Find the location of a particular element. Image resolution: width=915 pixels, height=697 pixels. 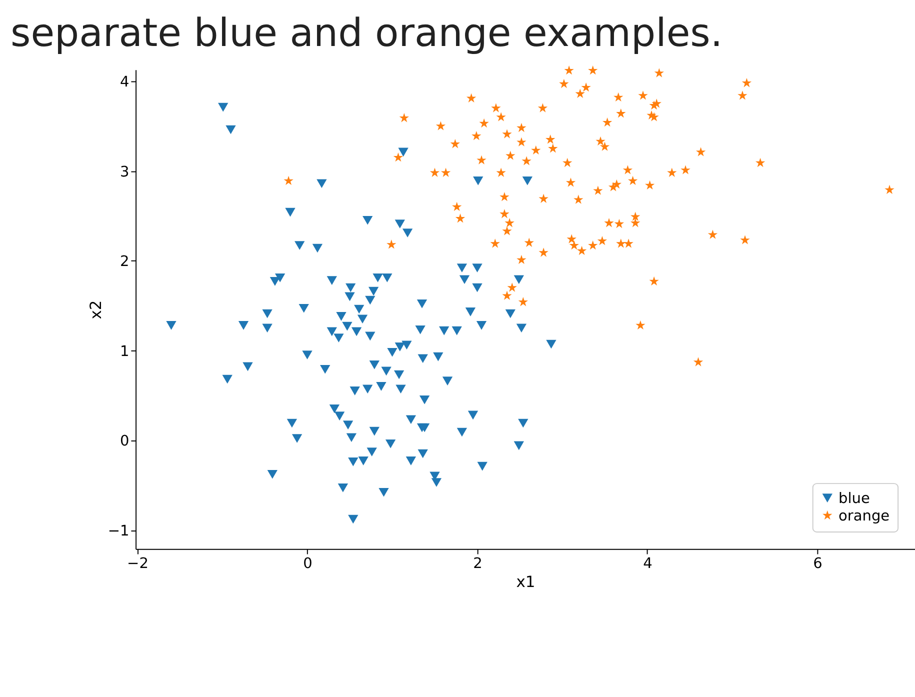

x-tick-label: 0 is located at coordinates (307, 564).